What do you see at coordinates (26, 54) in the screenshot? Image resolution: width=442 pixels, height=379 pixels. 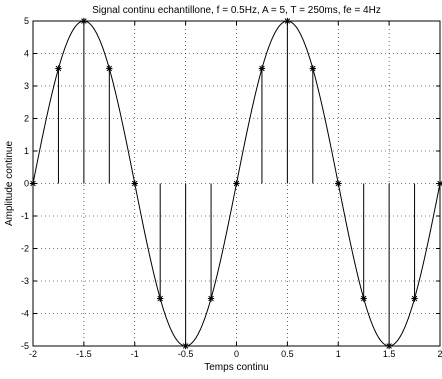 I see `y-tick-label: 4` at bounding box center [26, 54].